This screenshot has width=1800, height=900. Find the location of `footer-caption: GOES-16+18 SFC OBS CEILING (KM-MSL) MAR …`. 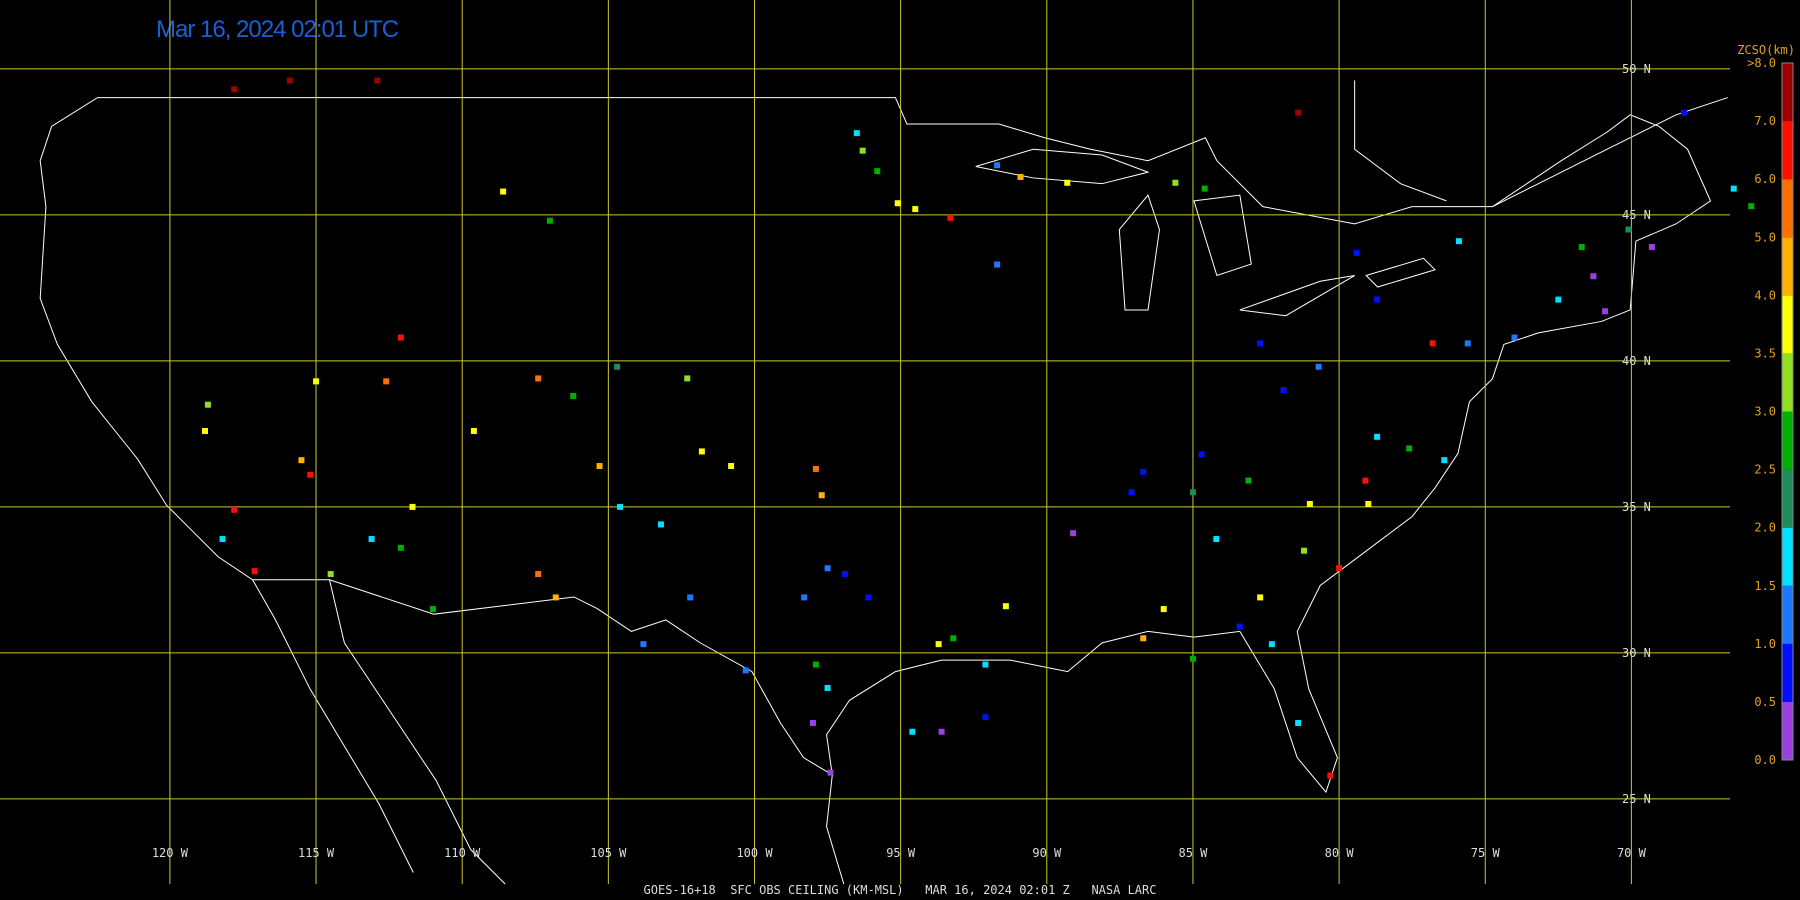

footer-caption: GOES-16+18 SFC OBS CEILING (KM-MSL) MAR … is located at coordinates (900, 890).